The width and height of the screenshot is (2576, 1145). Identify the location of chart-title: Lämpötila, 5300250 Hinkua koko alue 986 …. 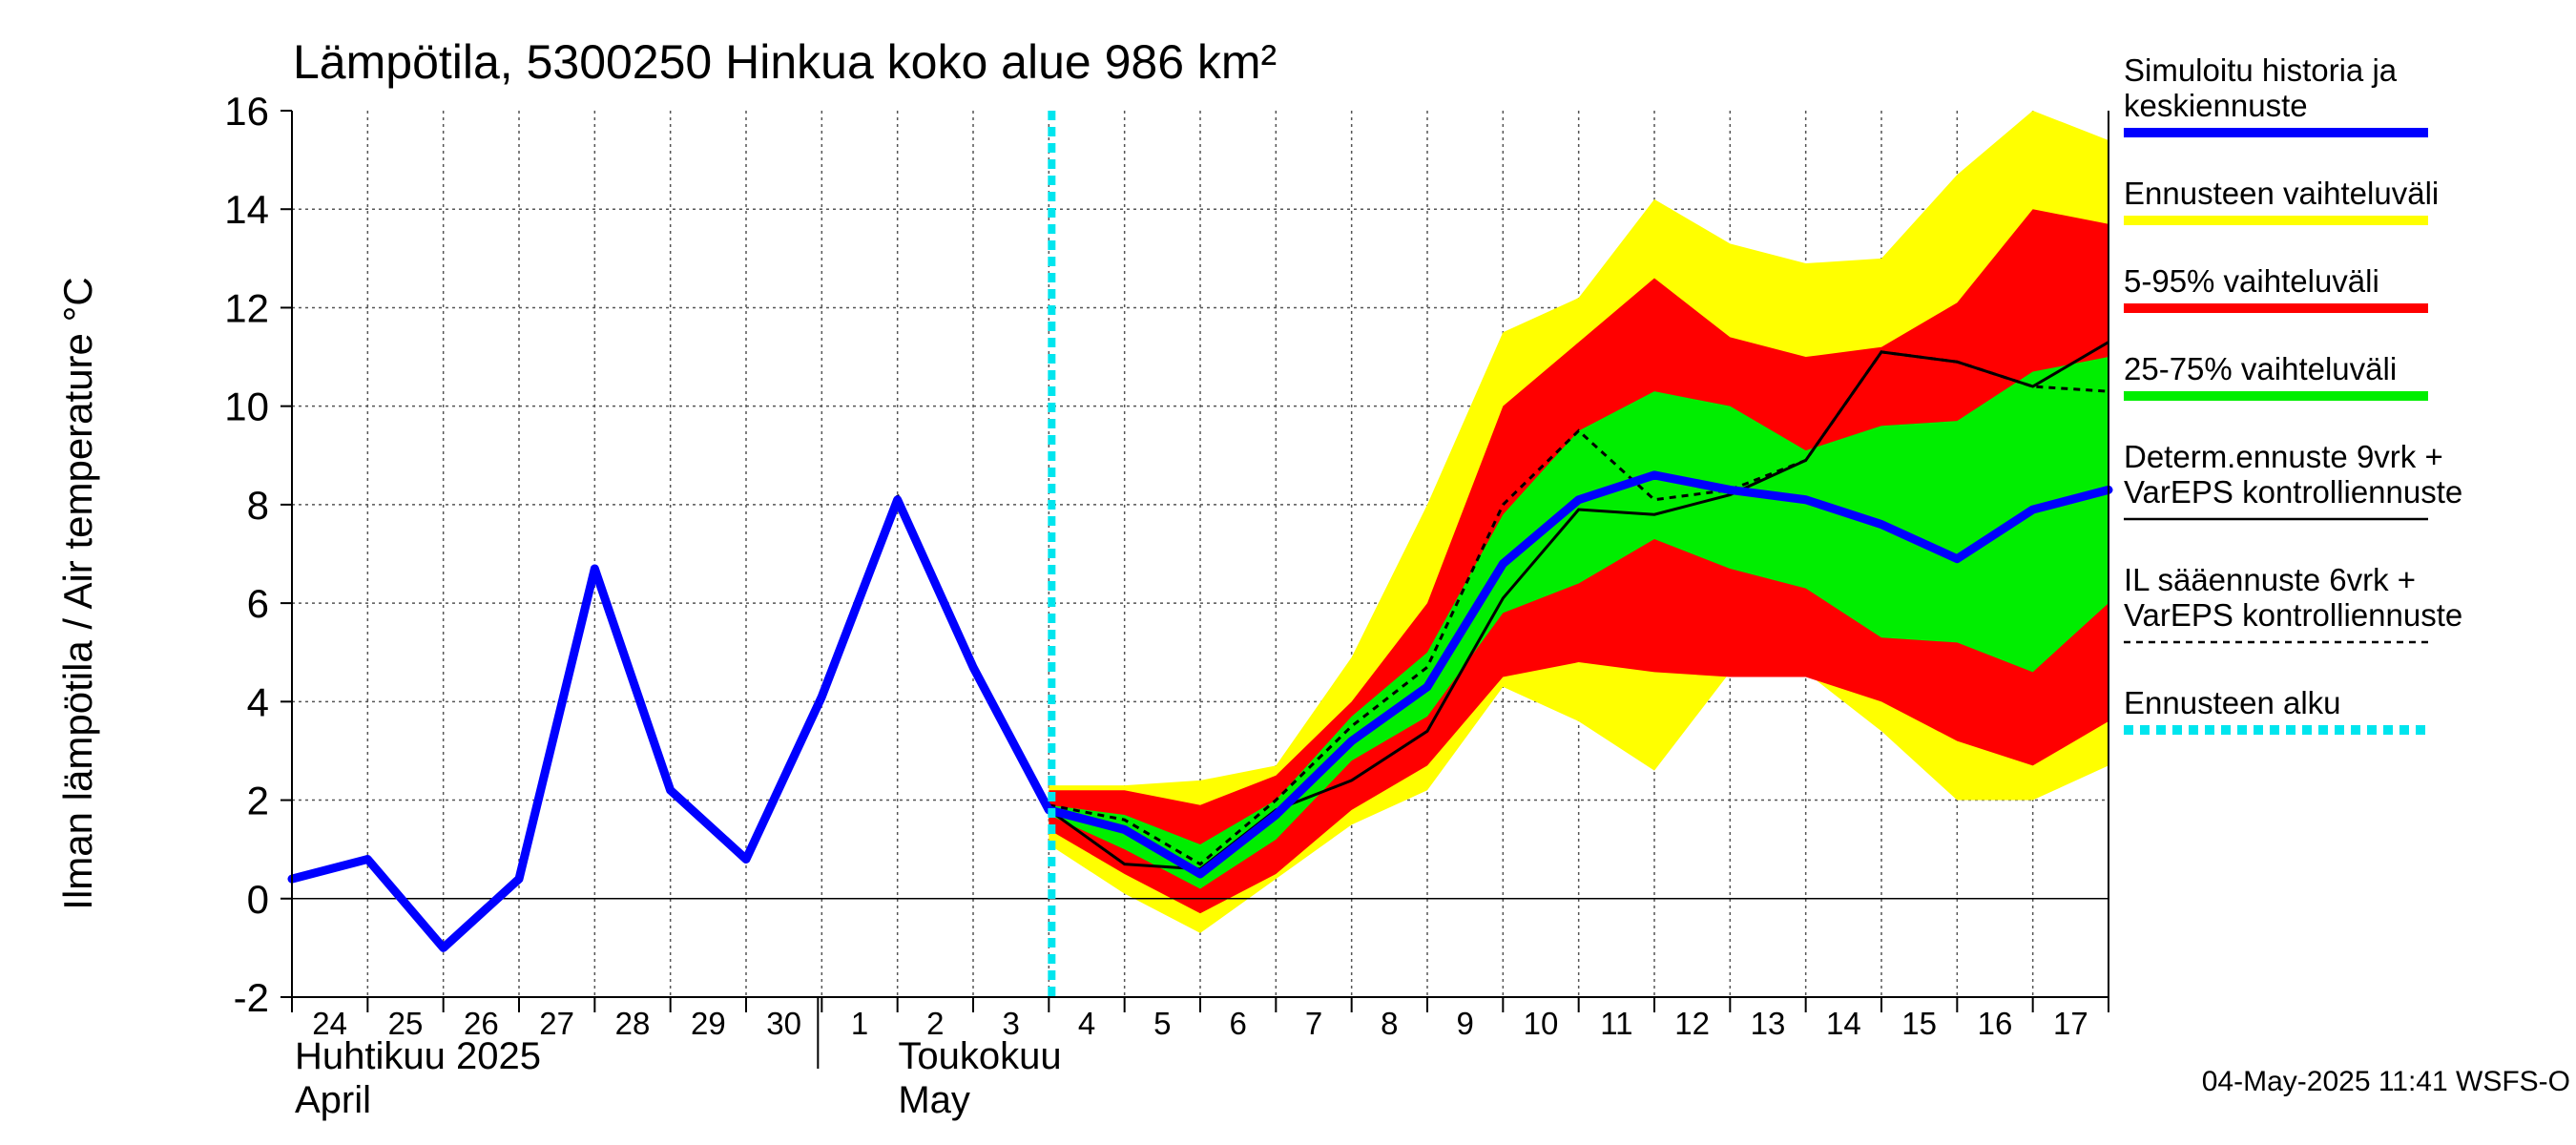
(785, 62).